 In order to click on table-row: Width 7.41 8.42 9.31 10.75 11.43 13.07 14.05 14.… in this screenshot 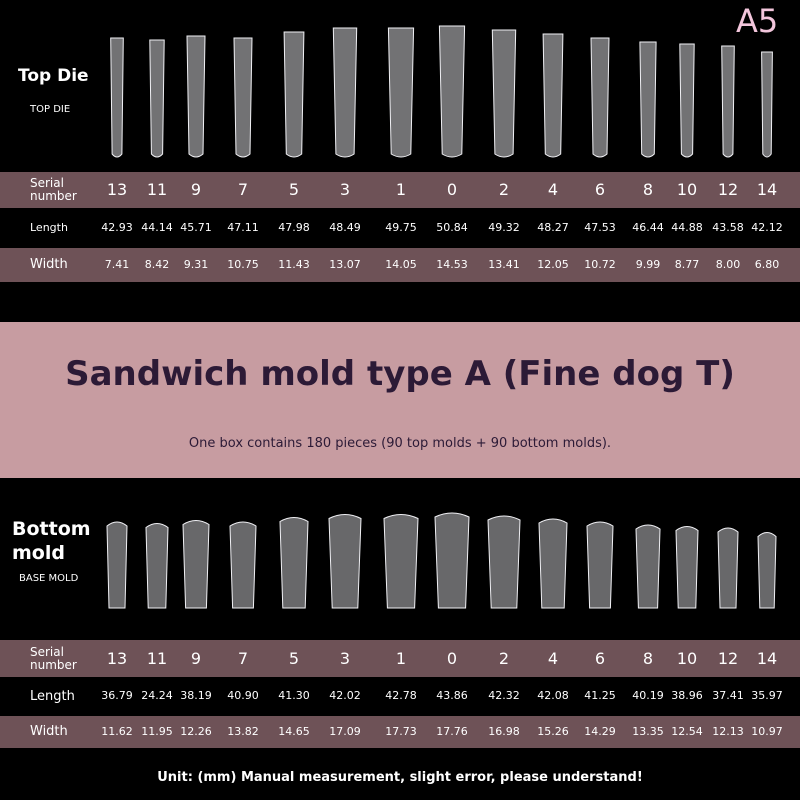, I will do `click(400, 265)`.